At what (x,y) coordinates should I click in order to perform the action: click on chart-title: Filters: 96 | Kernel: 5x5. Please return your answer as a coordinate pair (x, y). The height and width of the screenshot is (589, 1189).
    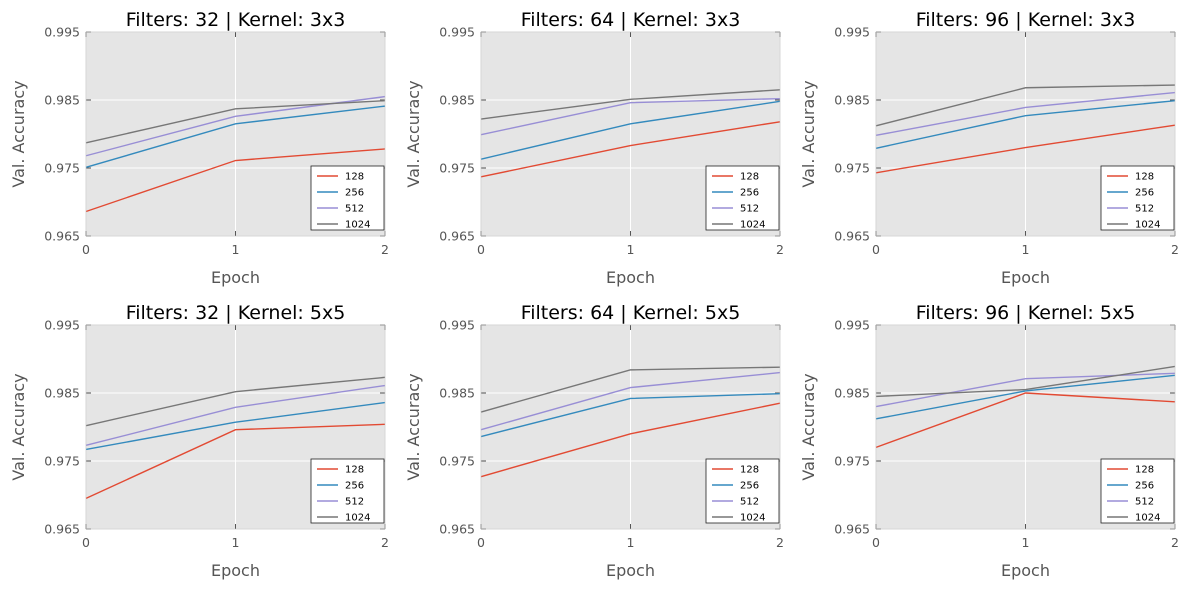
    Looking at the image, I should click on (1026, 313).